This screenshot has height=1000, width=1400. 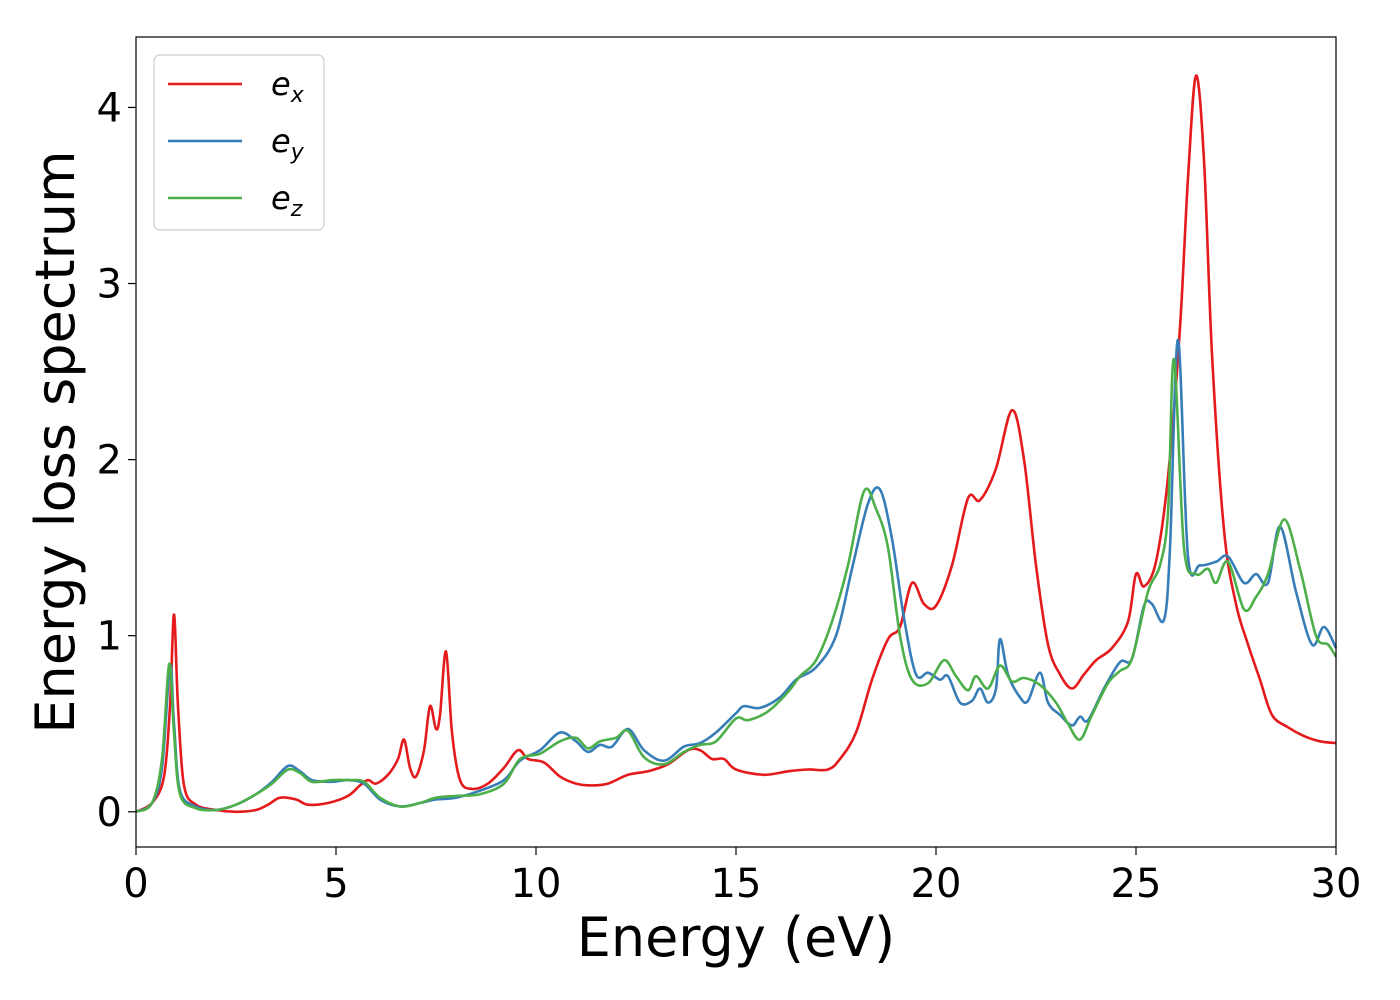 I want to click on legend-label-e-y: ey, so click(x=288, y=143).